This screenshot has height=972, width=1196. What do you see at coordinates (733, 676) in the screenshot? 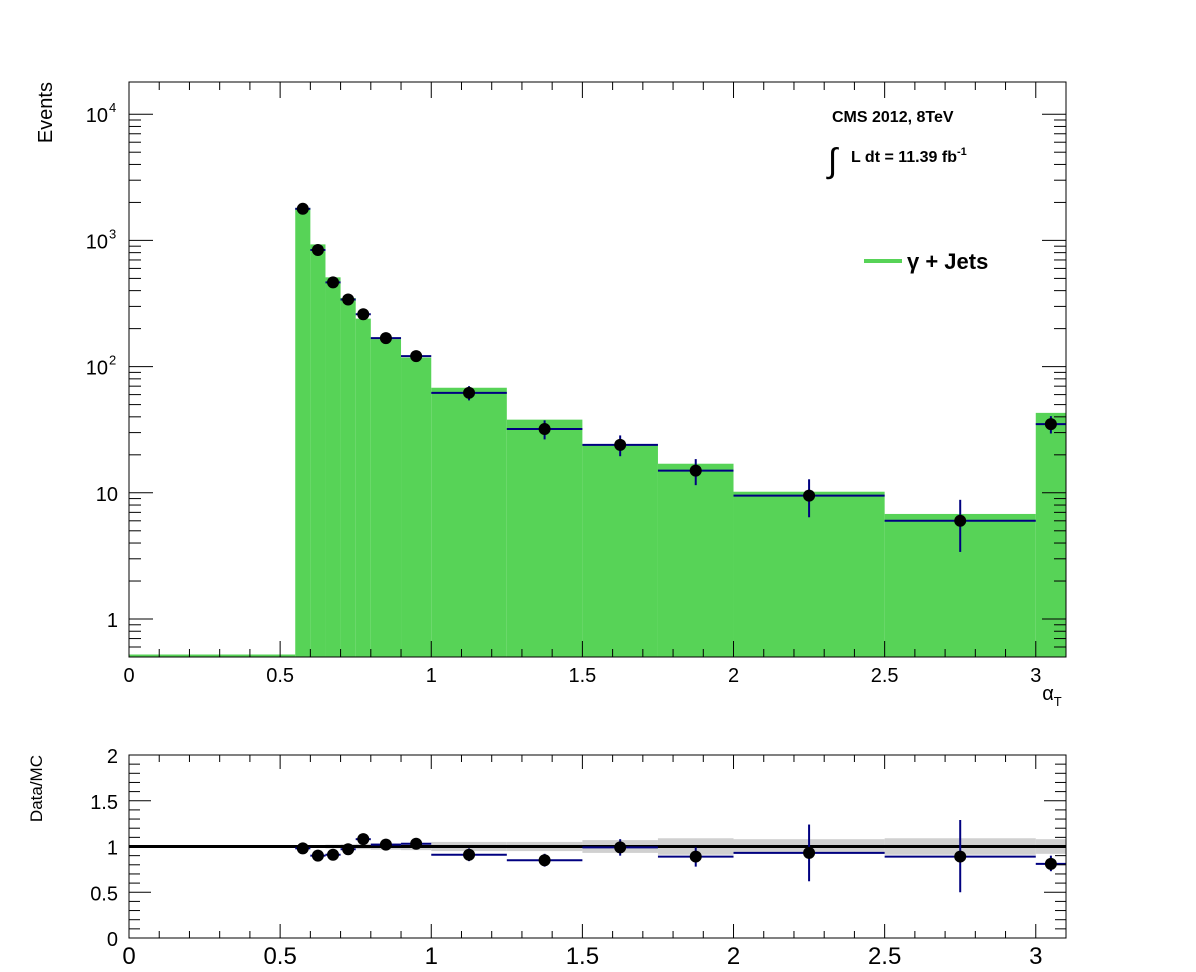
I see `x-tick-label: 2` at bounding box center [733, 676].